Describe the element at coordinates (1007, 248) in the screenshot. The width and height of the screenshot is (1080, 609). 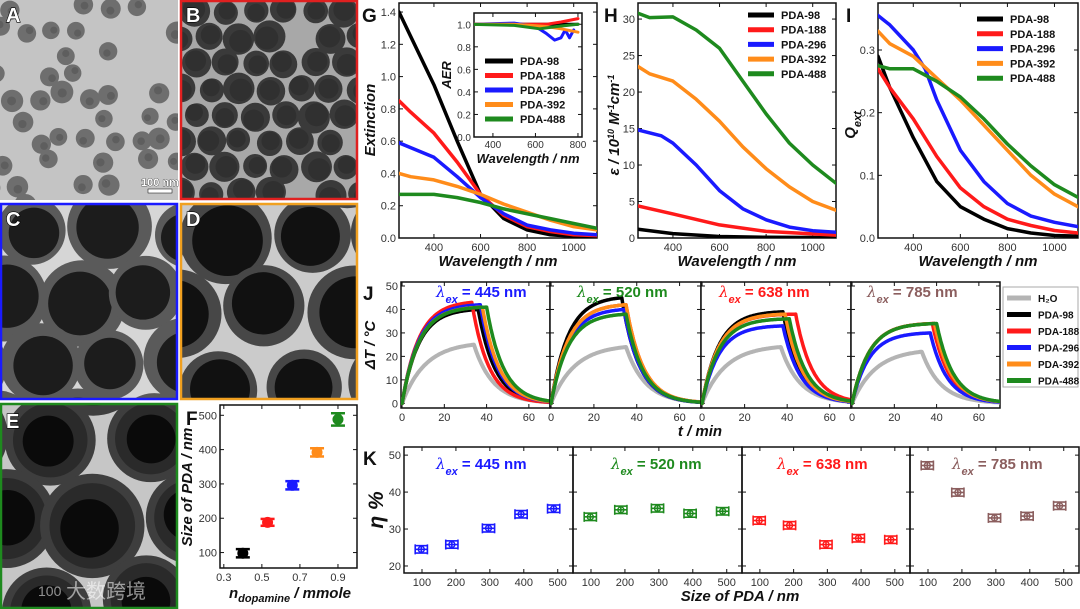
I see `x-tick-label: 800` at that location.